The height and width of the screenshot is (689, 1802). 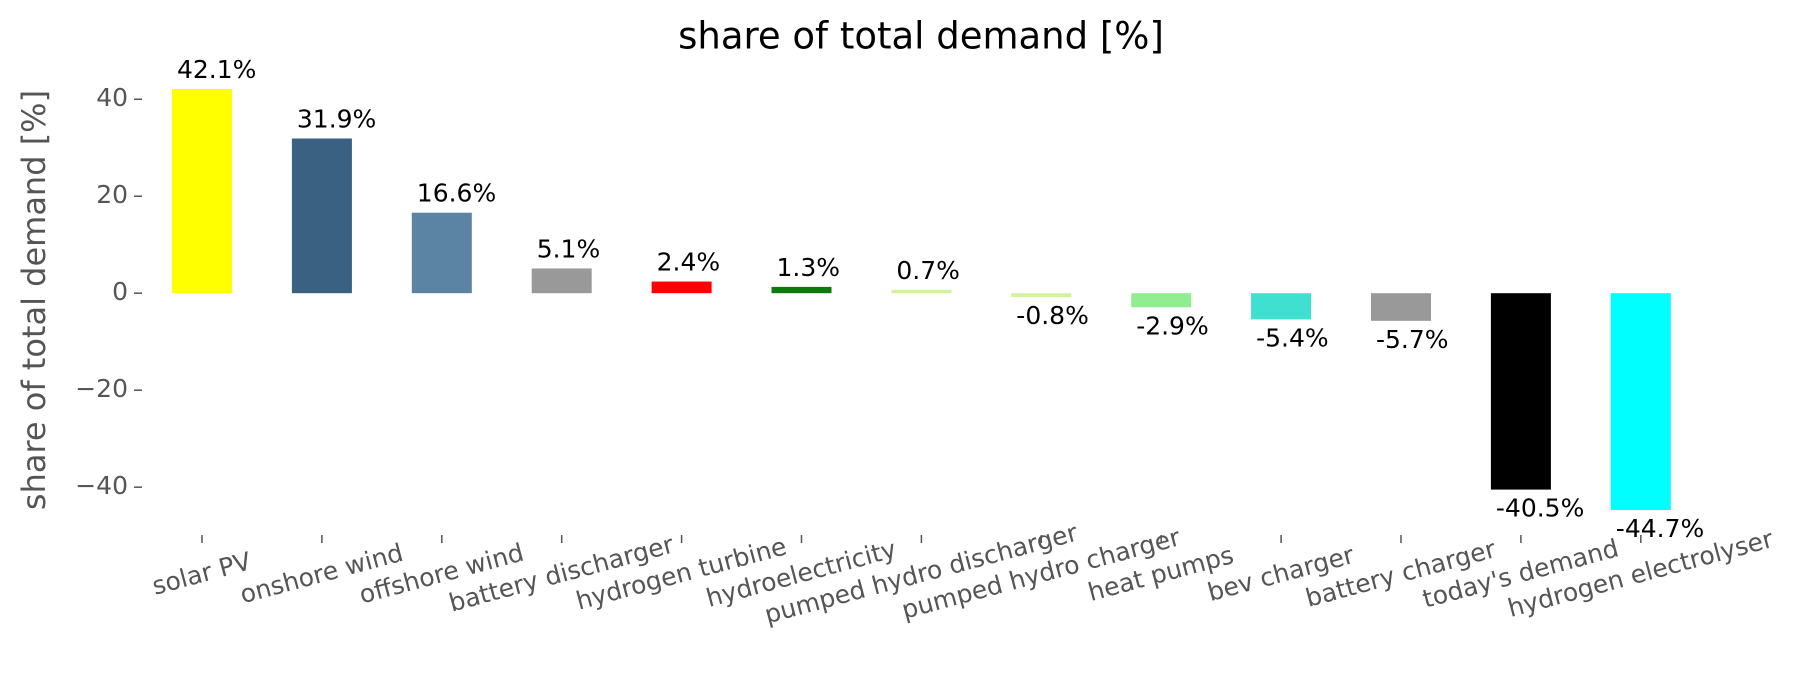 What do you see at coordinates (456, 193) in the screenshot?
I see `value-label: 16.6%` at bounding box center [456, 193].